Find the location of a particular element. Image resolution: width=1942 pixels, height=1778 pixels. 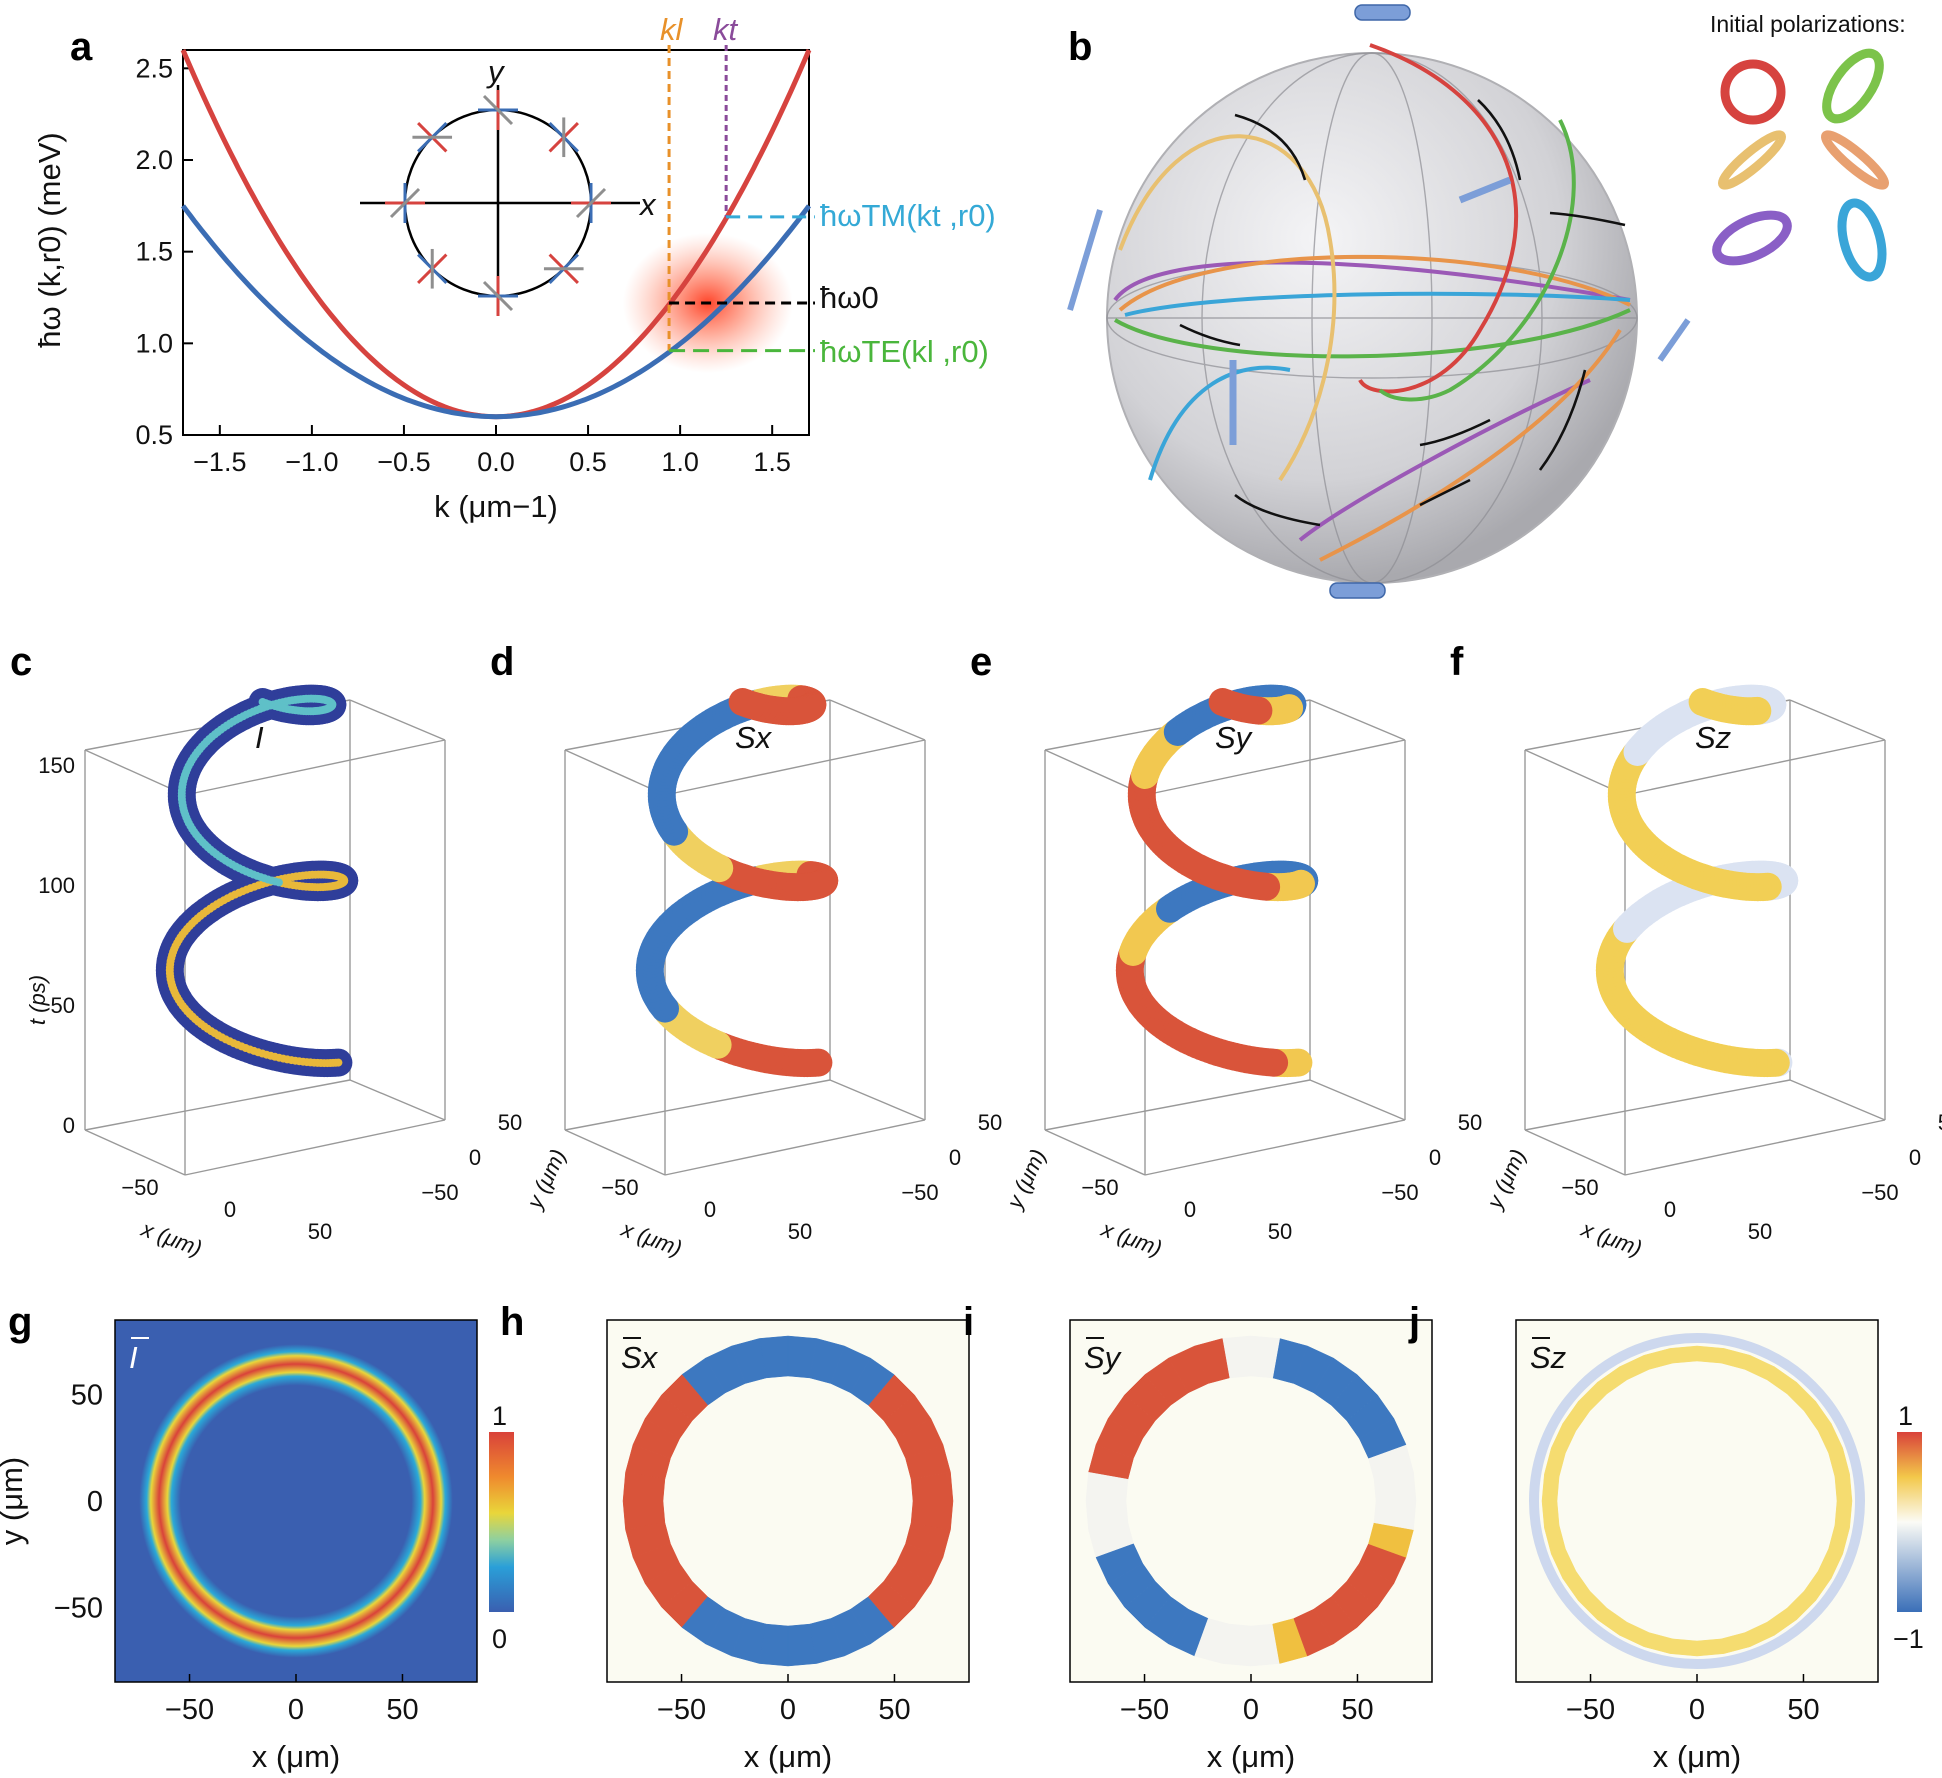

te-energy-label: ħωTE(kl ,r0) is located at coordinates (904, 351).